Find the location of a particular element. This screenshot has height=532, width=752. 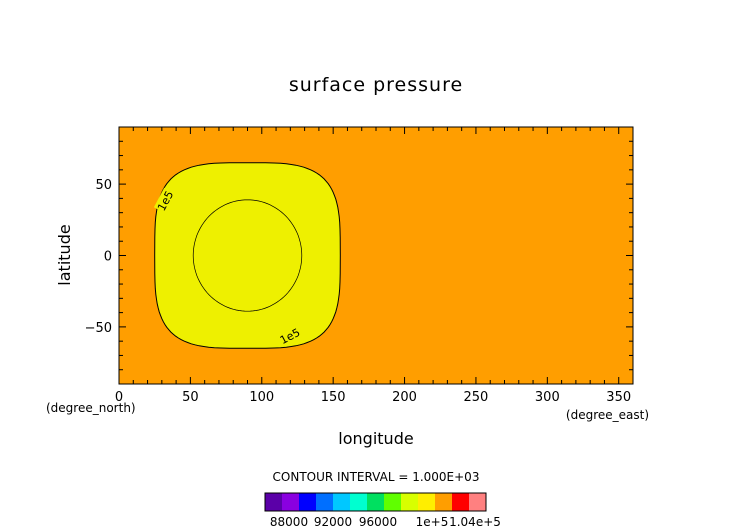

y-axis-label: latitude is located at coordinates (64, 254).